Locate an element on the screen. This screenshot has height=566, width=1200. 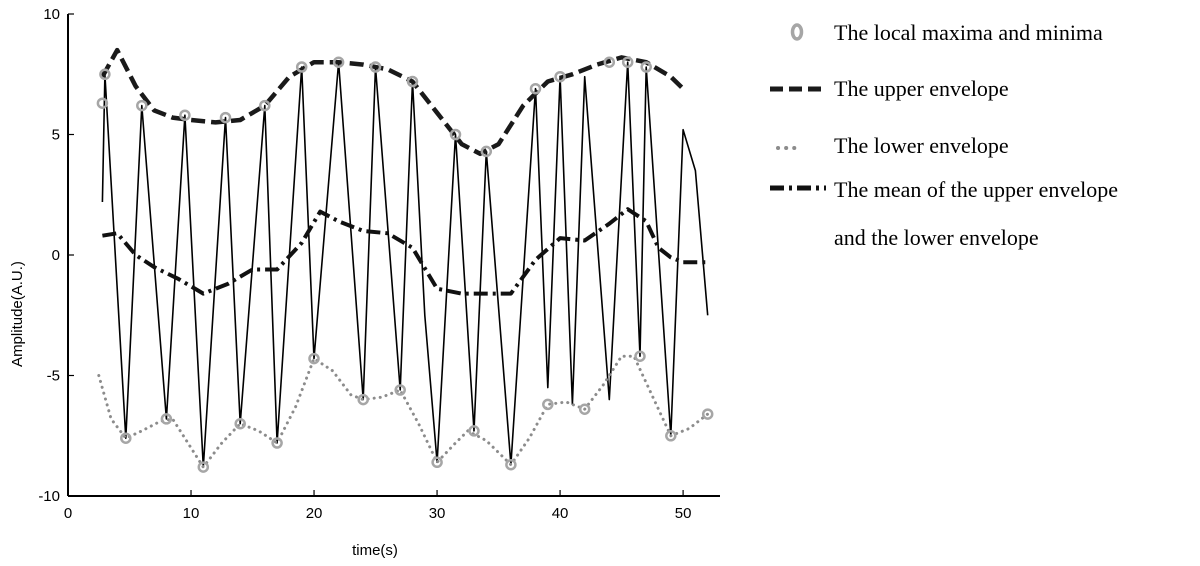
legend-label-extrema: The local maxima and minima is located at coordinates (968, 32).